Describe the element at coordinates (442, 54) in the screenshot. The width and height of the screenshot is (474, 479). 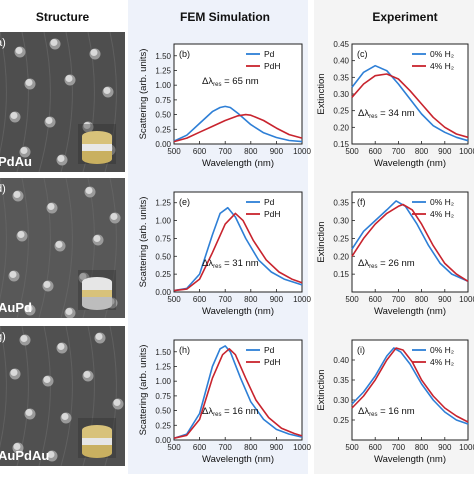
I see `legend-label: 0% H₂` at that location.